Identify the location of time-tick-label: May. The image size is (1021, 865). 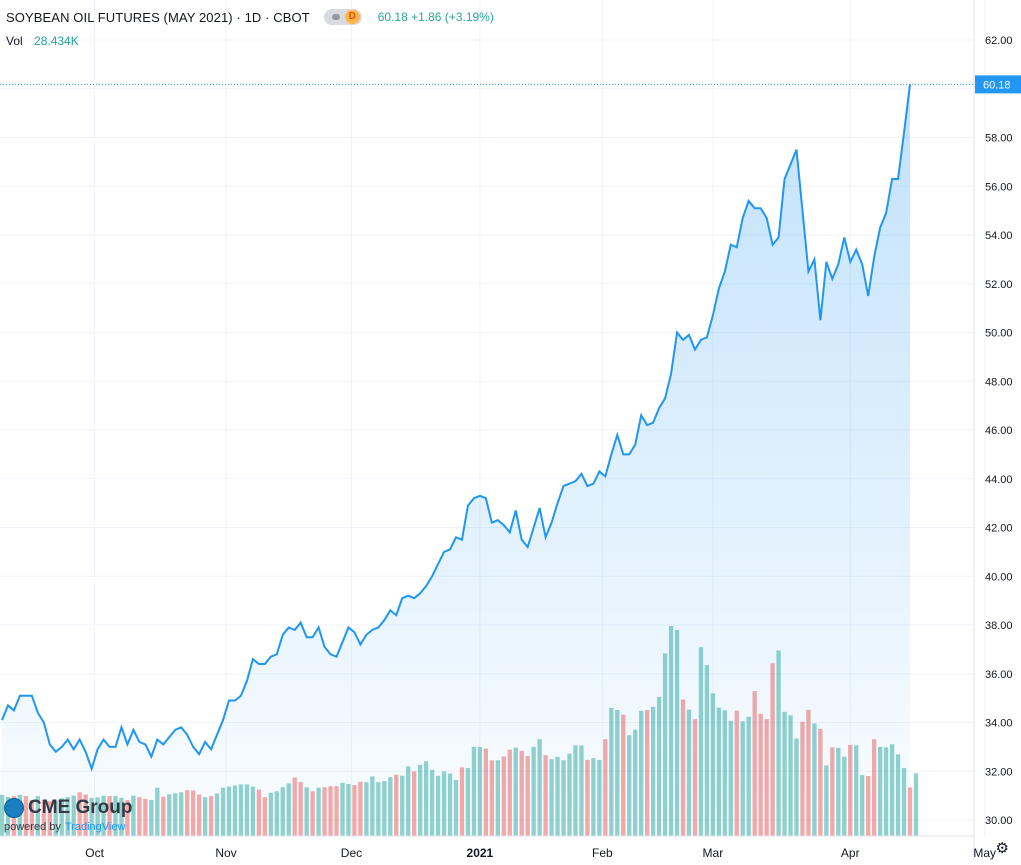
(984, 853).